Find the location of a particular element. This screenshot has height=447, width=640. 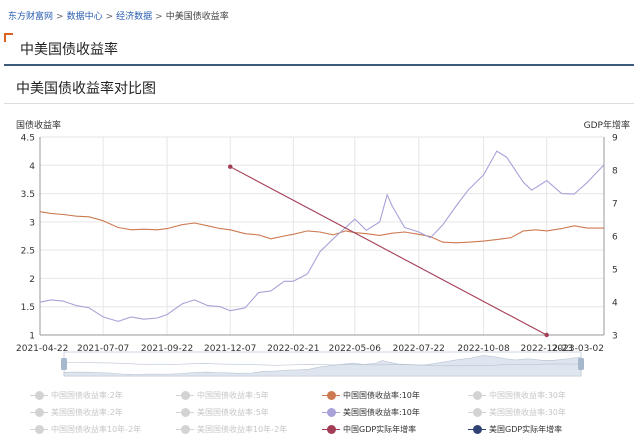

y-left-tick-label: 1.5 is located at coordinates (28, 308).